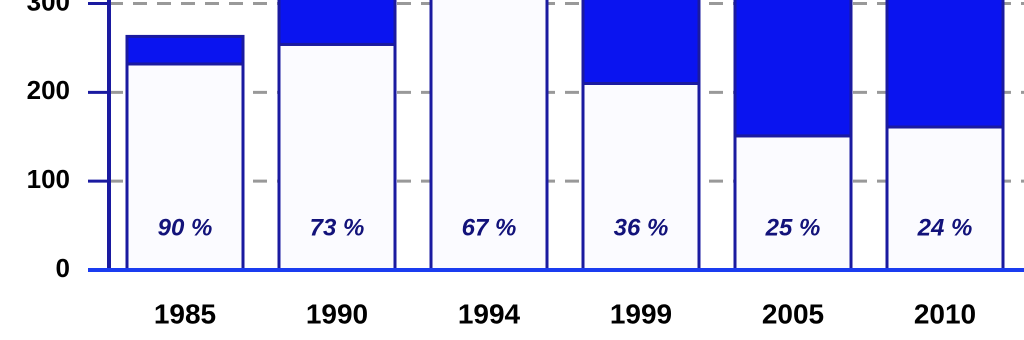 The width and height of the screenshot is (1024, 340). I want to click on x-tick-label: 2005, so click(793, 313).